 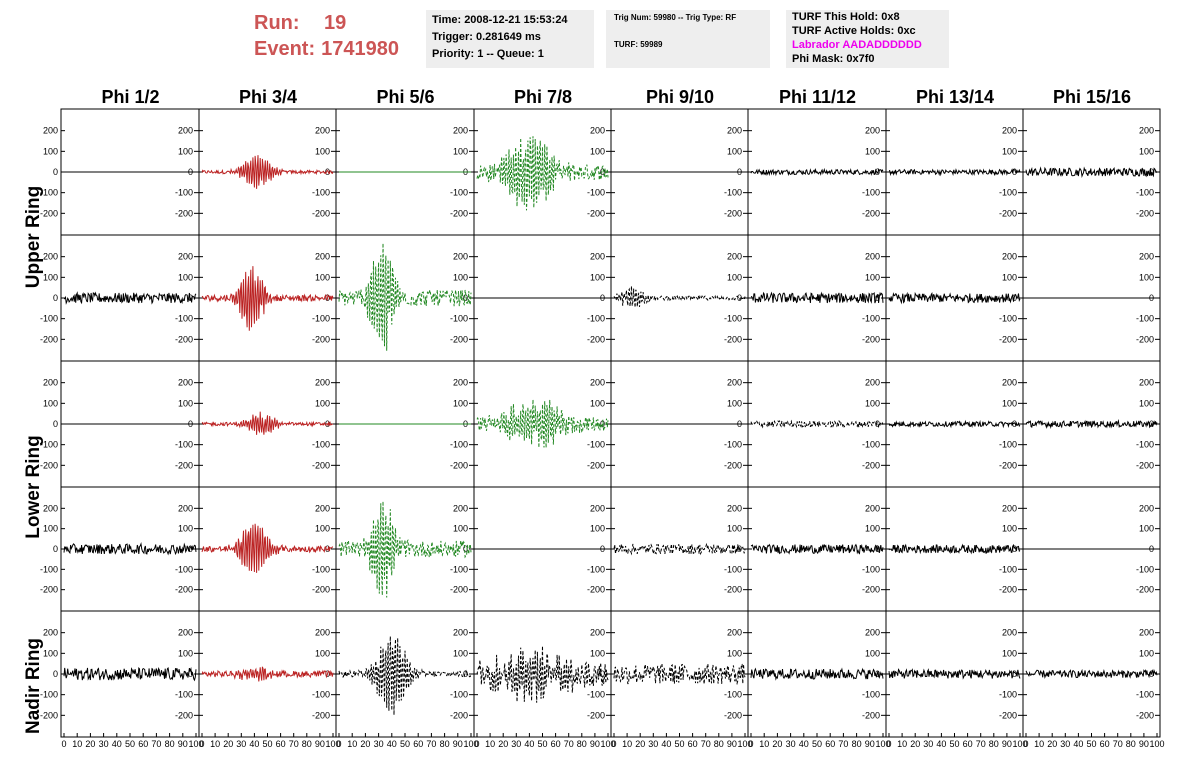 I want to click on event-value: 1741980, so click(x=360, y=49).